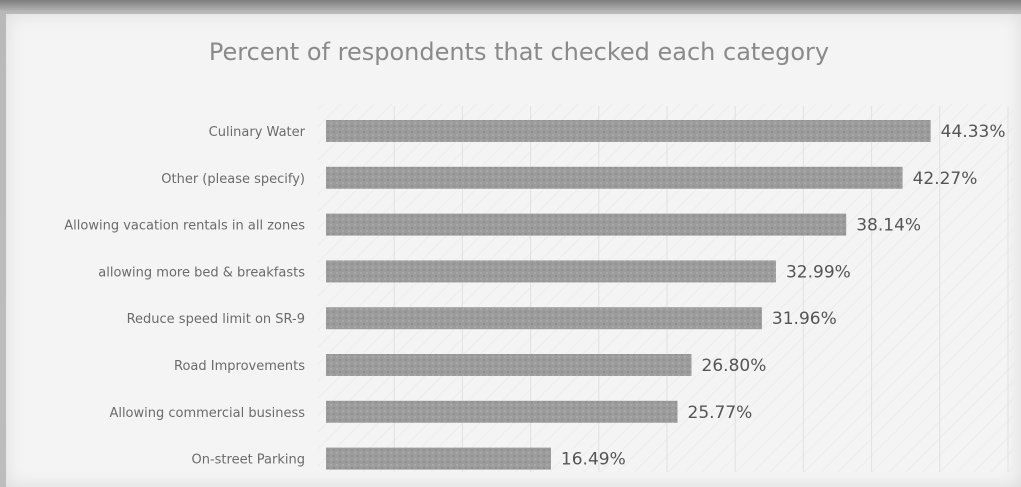  I want to click on category-label: Road Improvements, so click(239, 366).